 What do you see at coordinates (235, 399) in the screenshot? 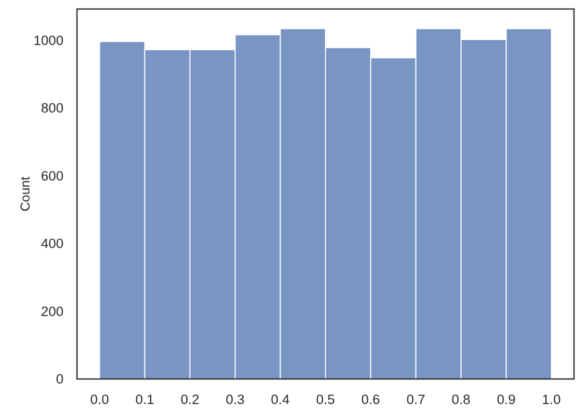
I see `x-tick-label: 0.3` at bounding box center [235, 399].